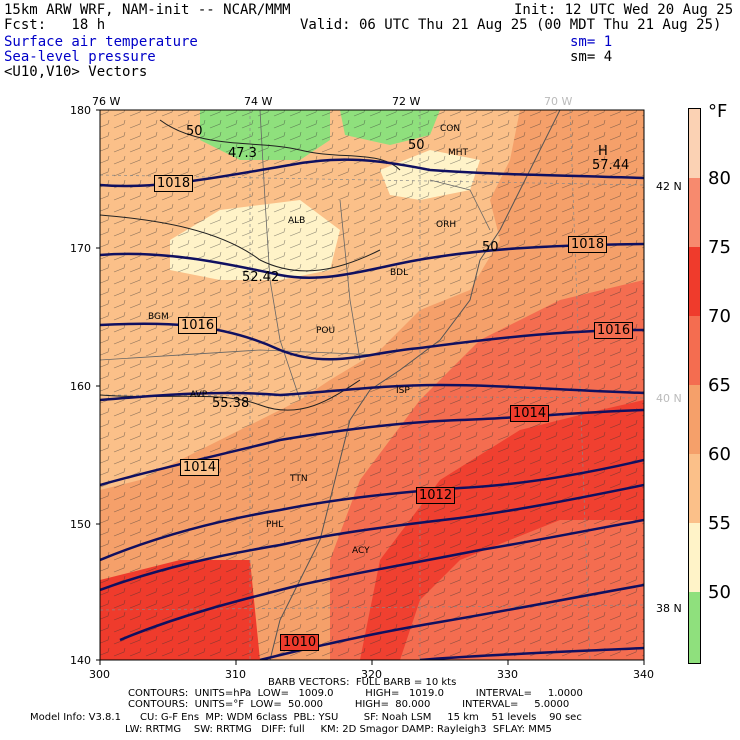 The height and width of the screenshot is (740, 740). I want to click on station-label: ACY, so click(361, 551).